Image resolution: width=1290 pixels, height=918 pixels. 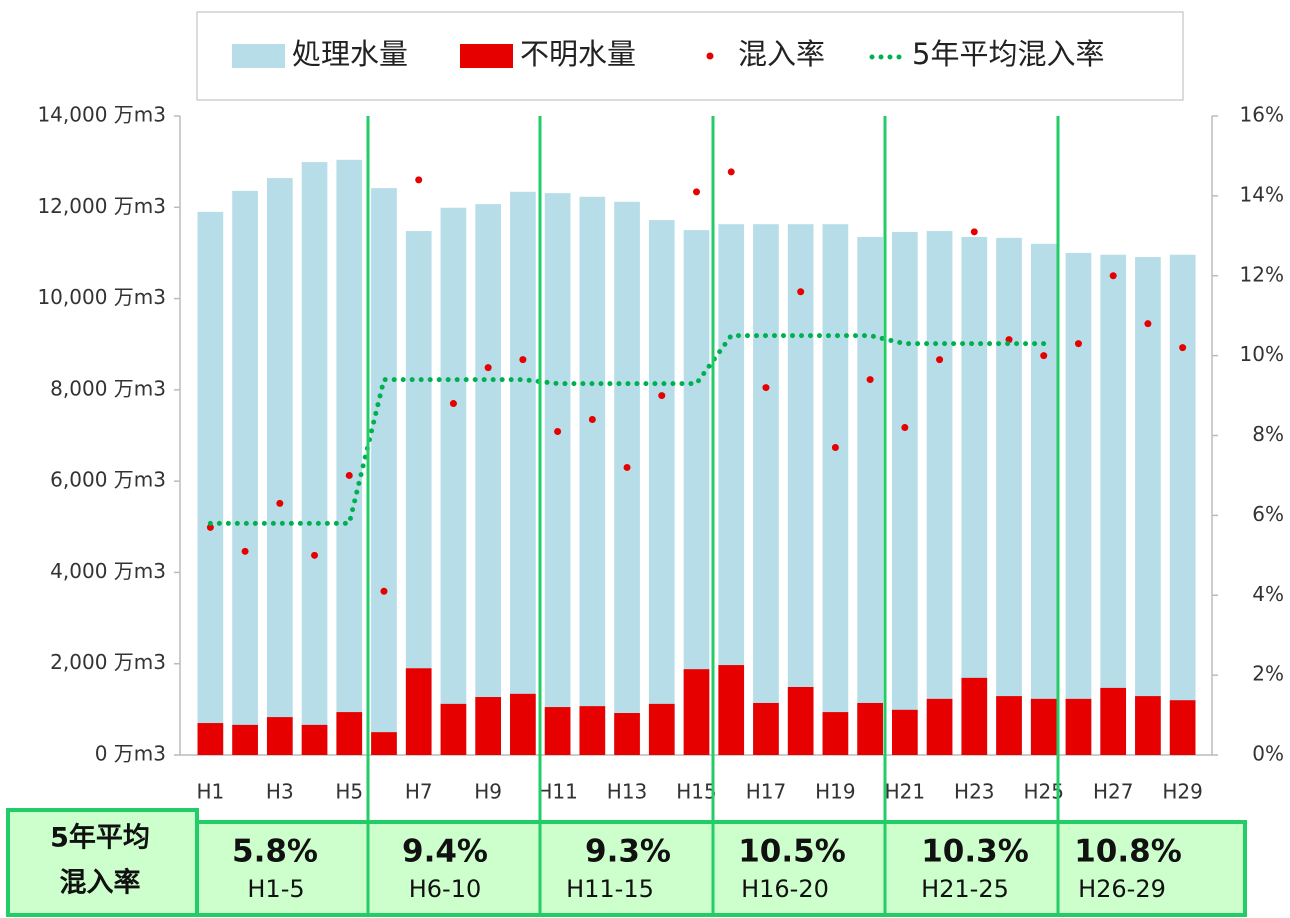 What do you see at coordinates (1262, 115) in the screenshot?
I see `y2-tick-label: 16%` at bounding box center [1262, 115].